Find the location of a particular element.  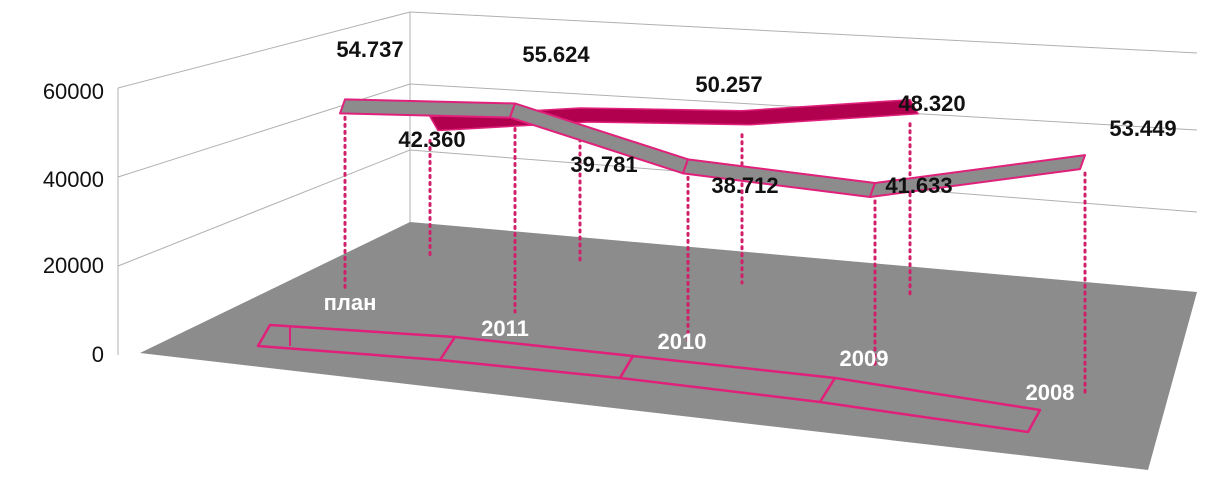

back-value-label: 41.633 is located at coordinates (918, 185).